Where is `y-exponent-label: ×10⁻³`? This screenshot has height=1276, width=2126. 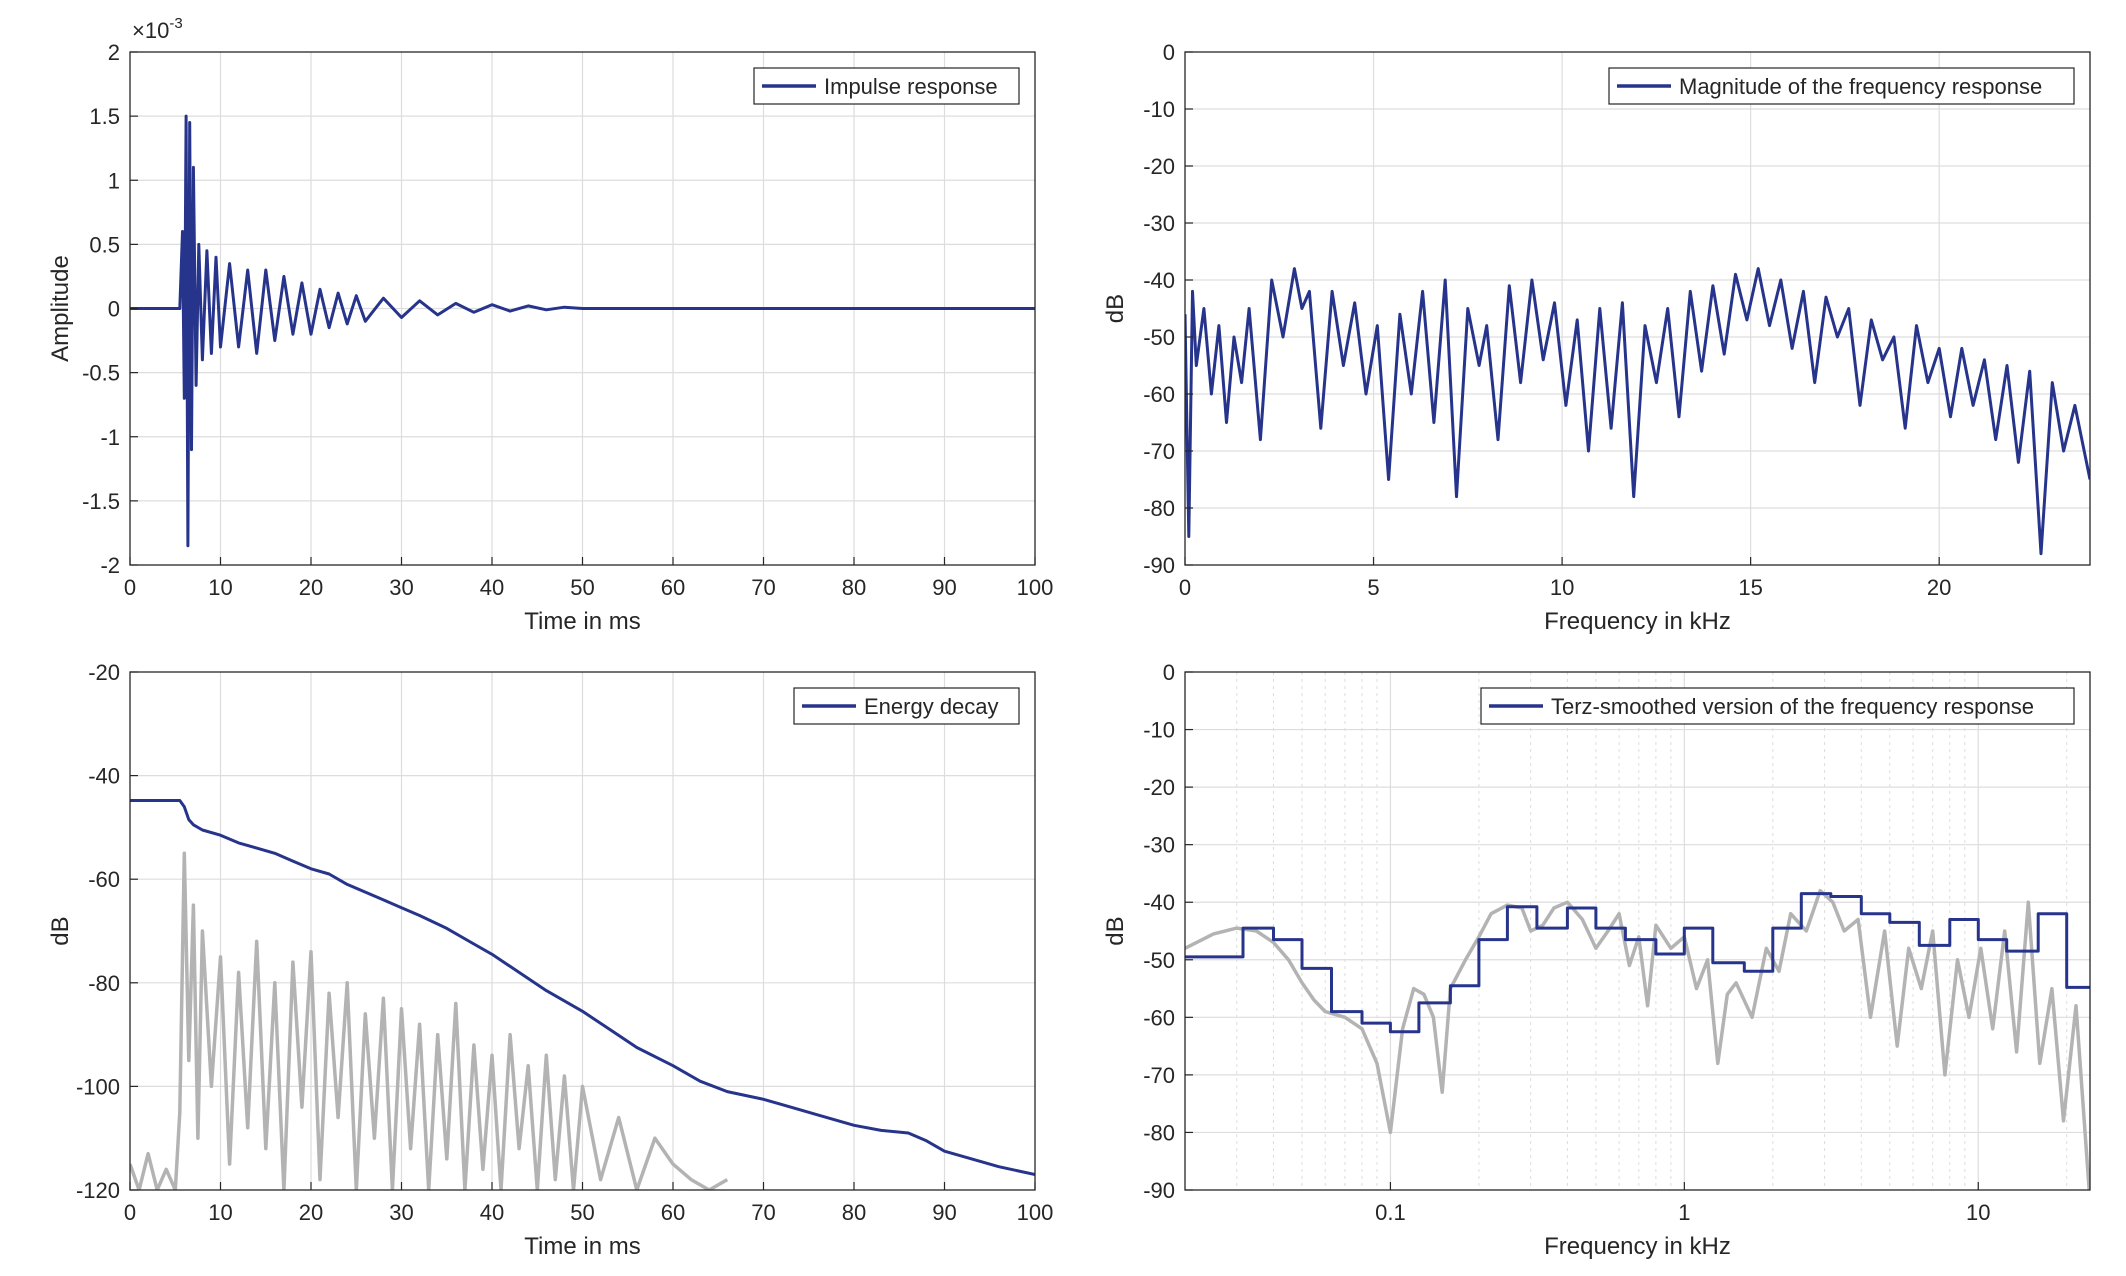 y-exponent-label: ×10⁻³ is located at coordinates (157, 29).